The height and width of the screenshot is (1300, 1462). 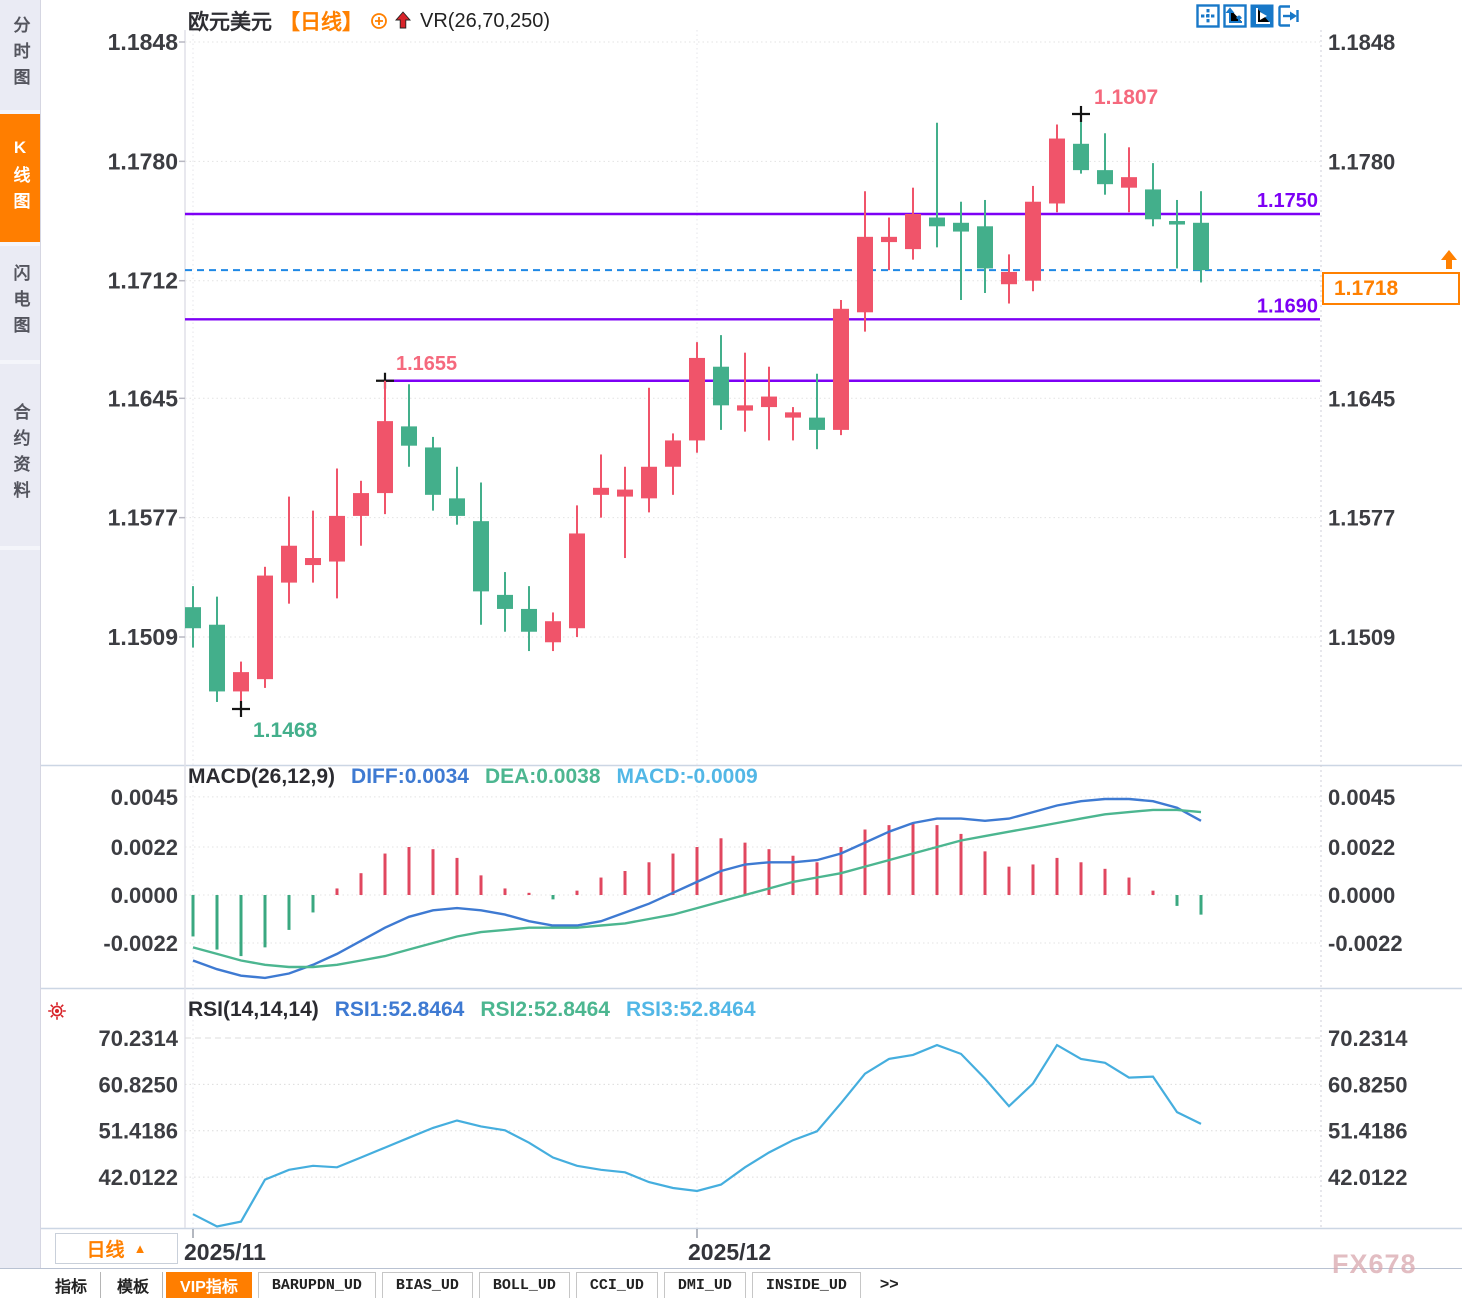 I want to click on add-indicator-icon, so click(x=379, y=21).